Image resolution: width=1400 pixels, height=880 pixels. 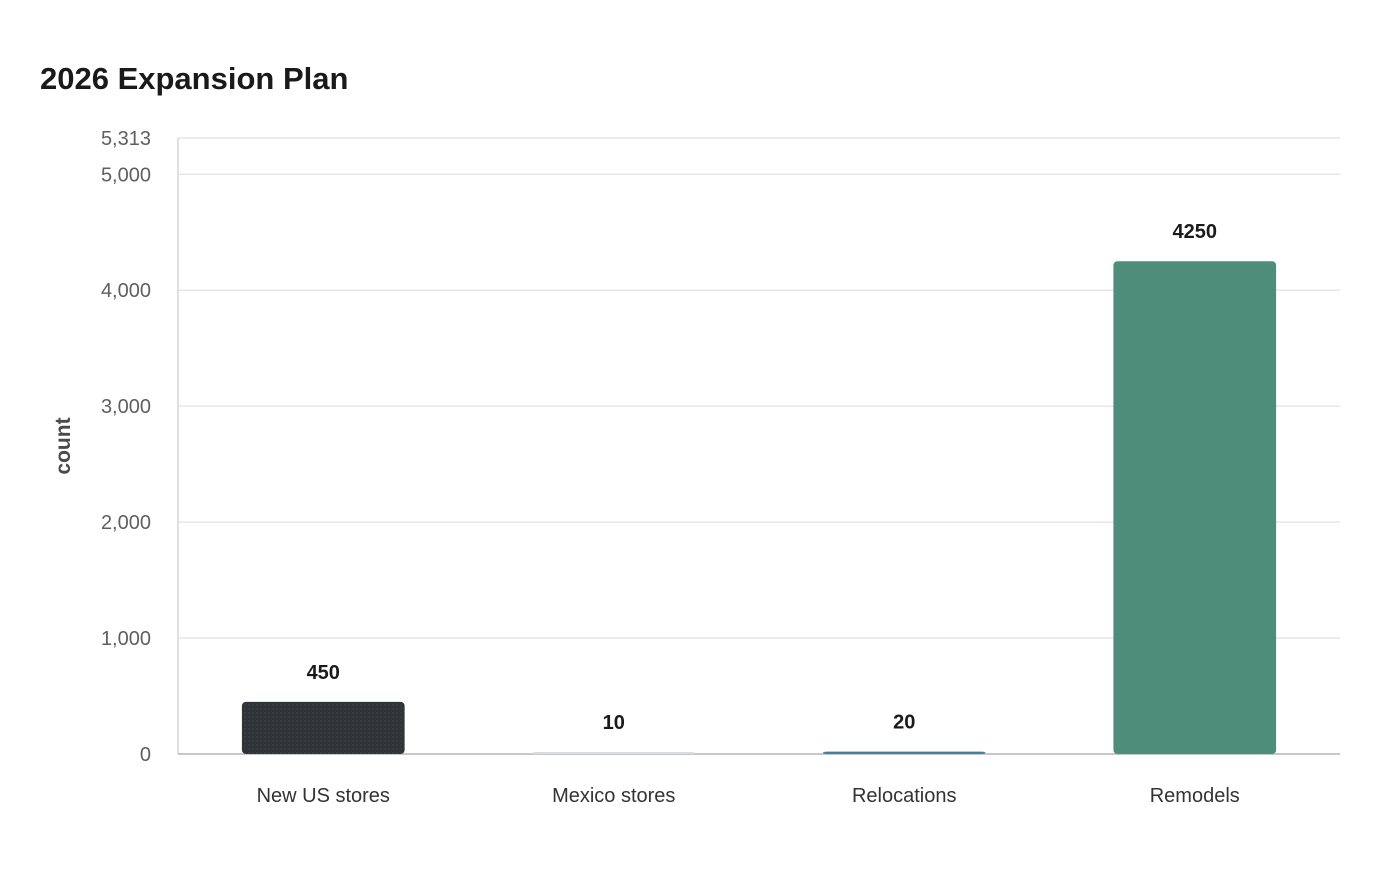 I want to click on y-tick-label: 0, so click(x=145, y=755).